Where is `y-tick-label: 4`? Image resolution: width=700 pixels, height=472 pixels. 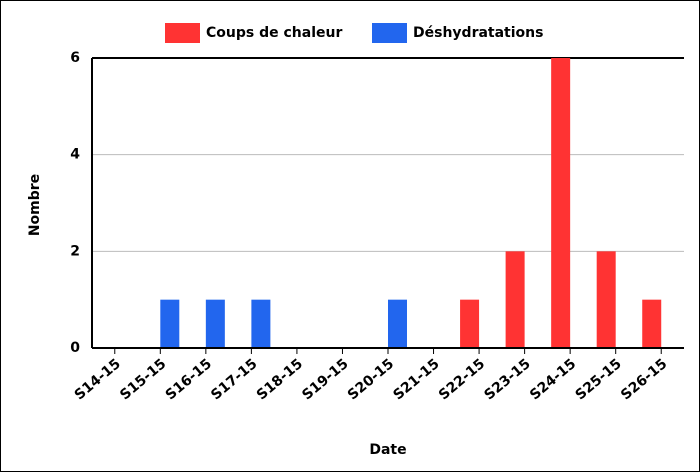 y-tick-label: 4 is located at coordinates (75, 155).